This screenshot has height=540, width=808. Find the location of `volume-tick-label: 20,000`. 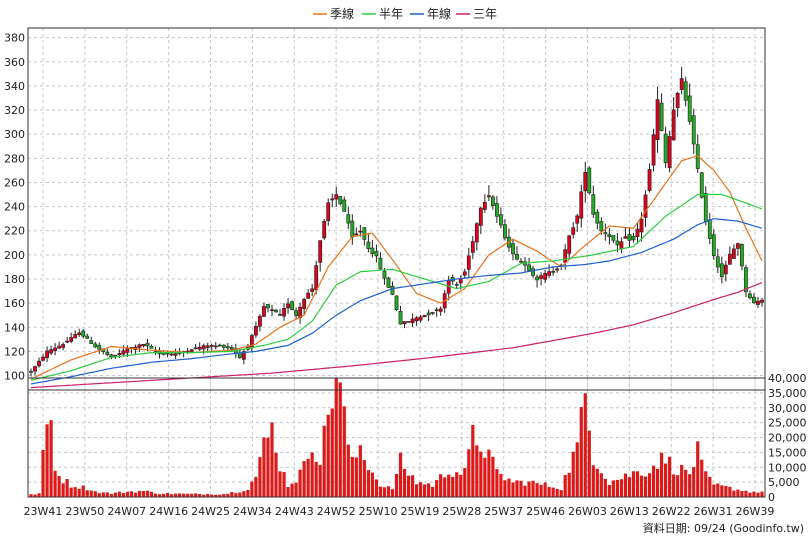

volume-tick-label: 20,000 is located at coordinates (787, 438).